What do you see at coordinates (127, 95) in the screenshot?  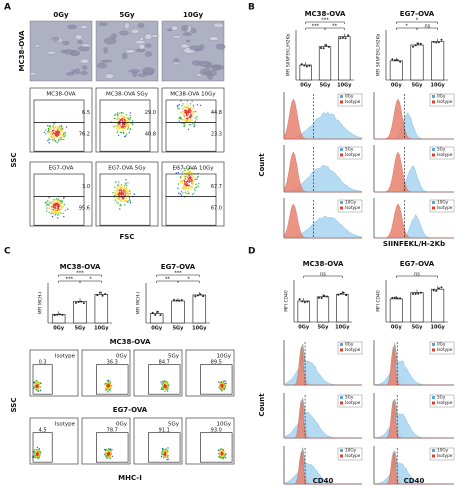 I see `plot-title: MC38-OVA 5Gy` at bounding box center [127, 95].